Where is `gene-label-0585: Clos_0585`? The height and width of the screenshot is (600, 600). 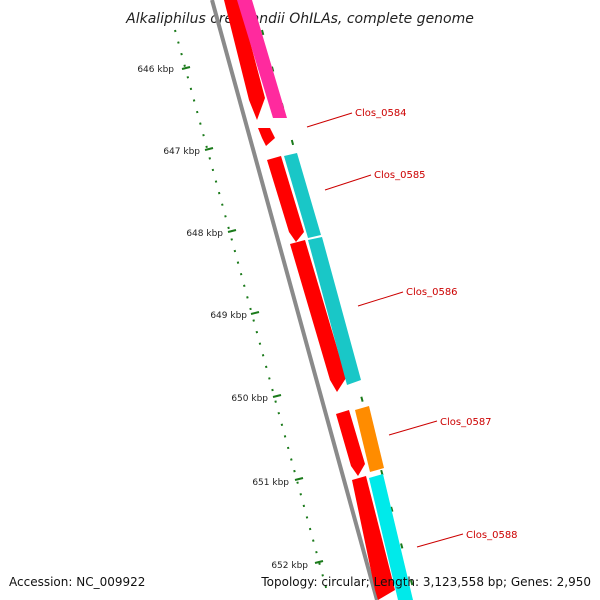 gene-label-0585: Clos_0585 is located at coordinates (400, 175).